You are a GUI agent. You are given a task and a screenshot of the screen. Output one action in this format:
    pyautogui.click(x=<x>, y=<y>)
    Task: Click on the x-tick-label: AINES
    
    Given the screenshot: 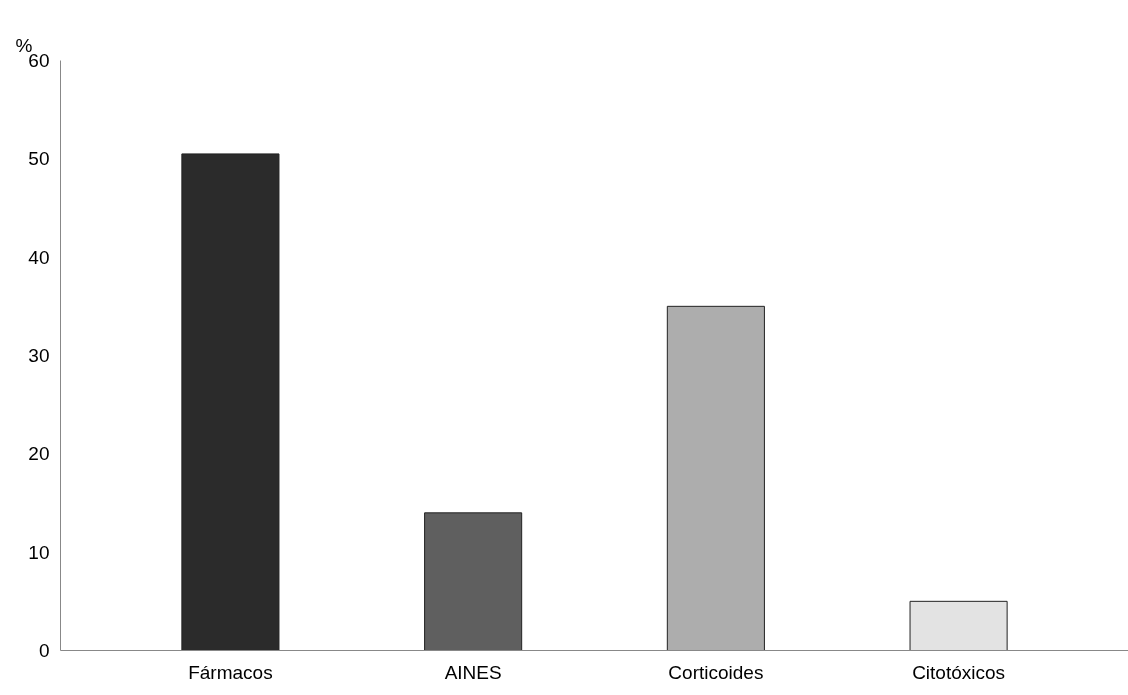 What is the action you would take?
    pyautogui.click(x=473, y=672)
    